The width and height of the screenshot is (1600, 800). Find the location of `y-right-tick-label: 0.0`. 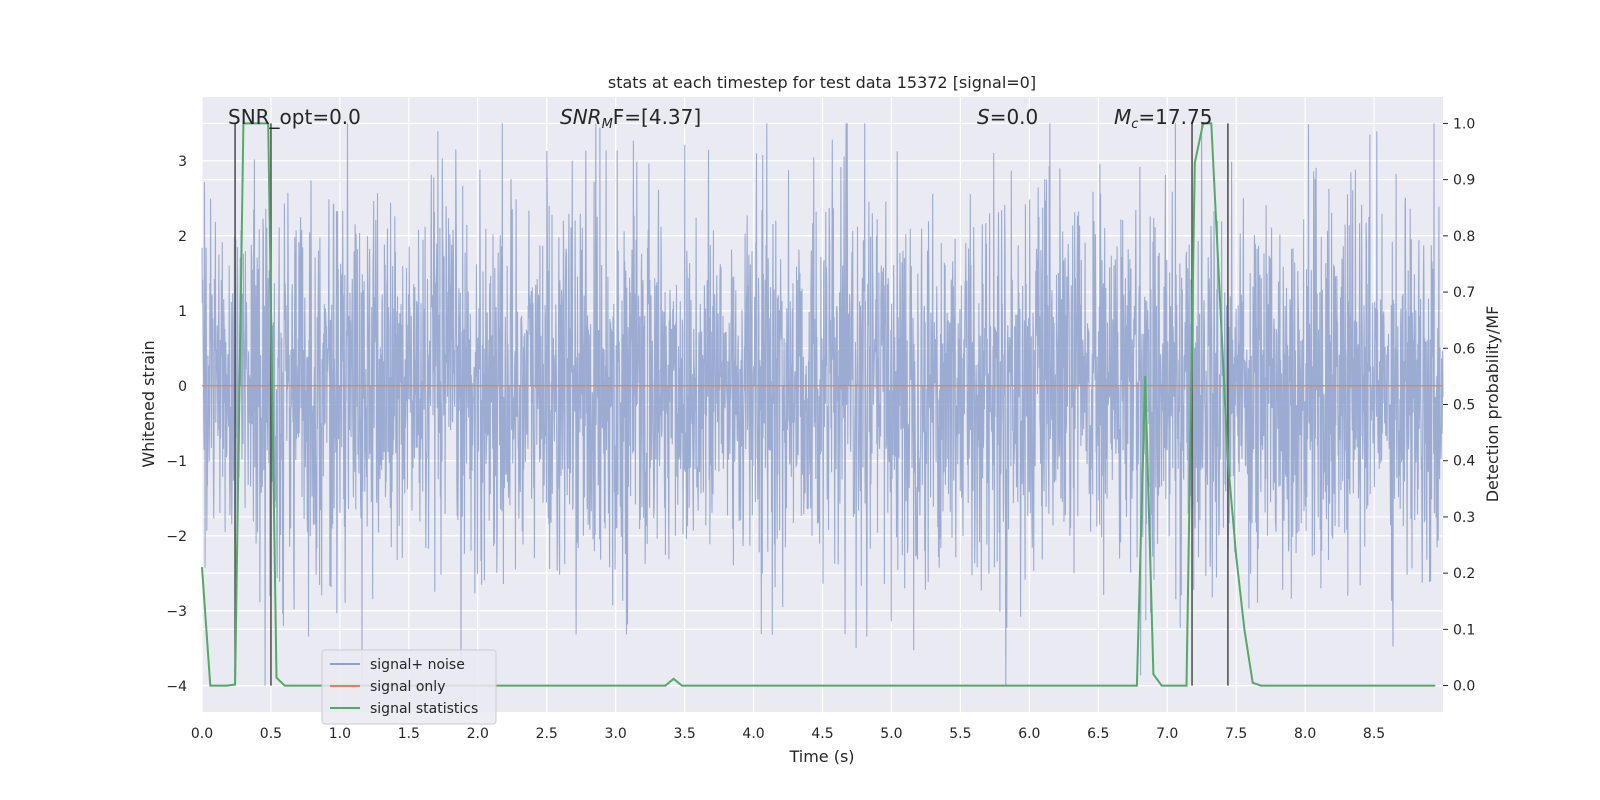

y-right-tick-label: 0.0 is located at coordinates (1464, 687).